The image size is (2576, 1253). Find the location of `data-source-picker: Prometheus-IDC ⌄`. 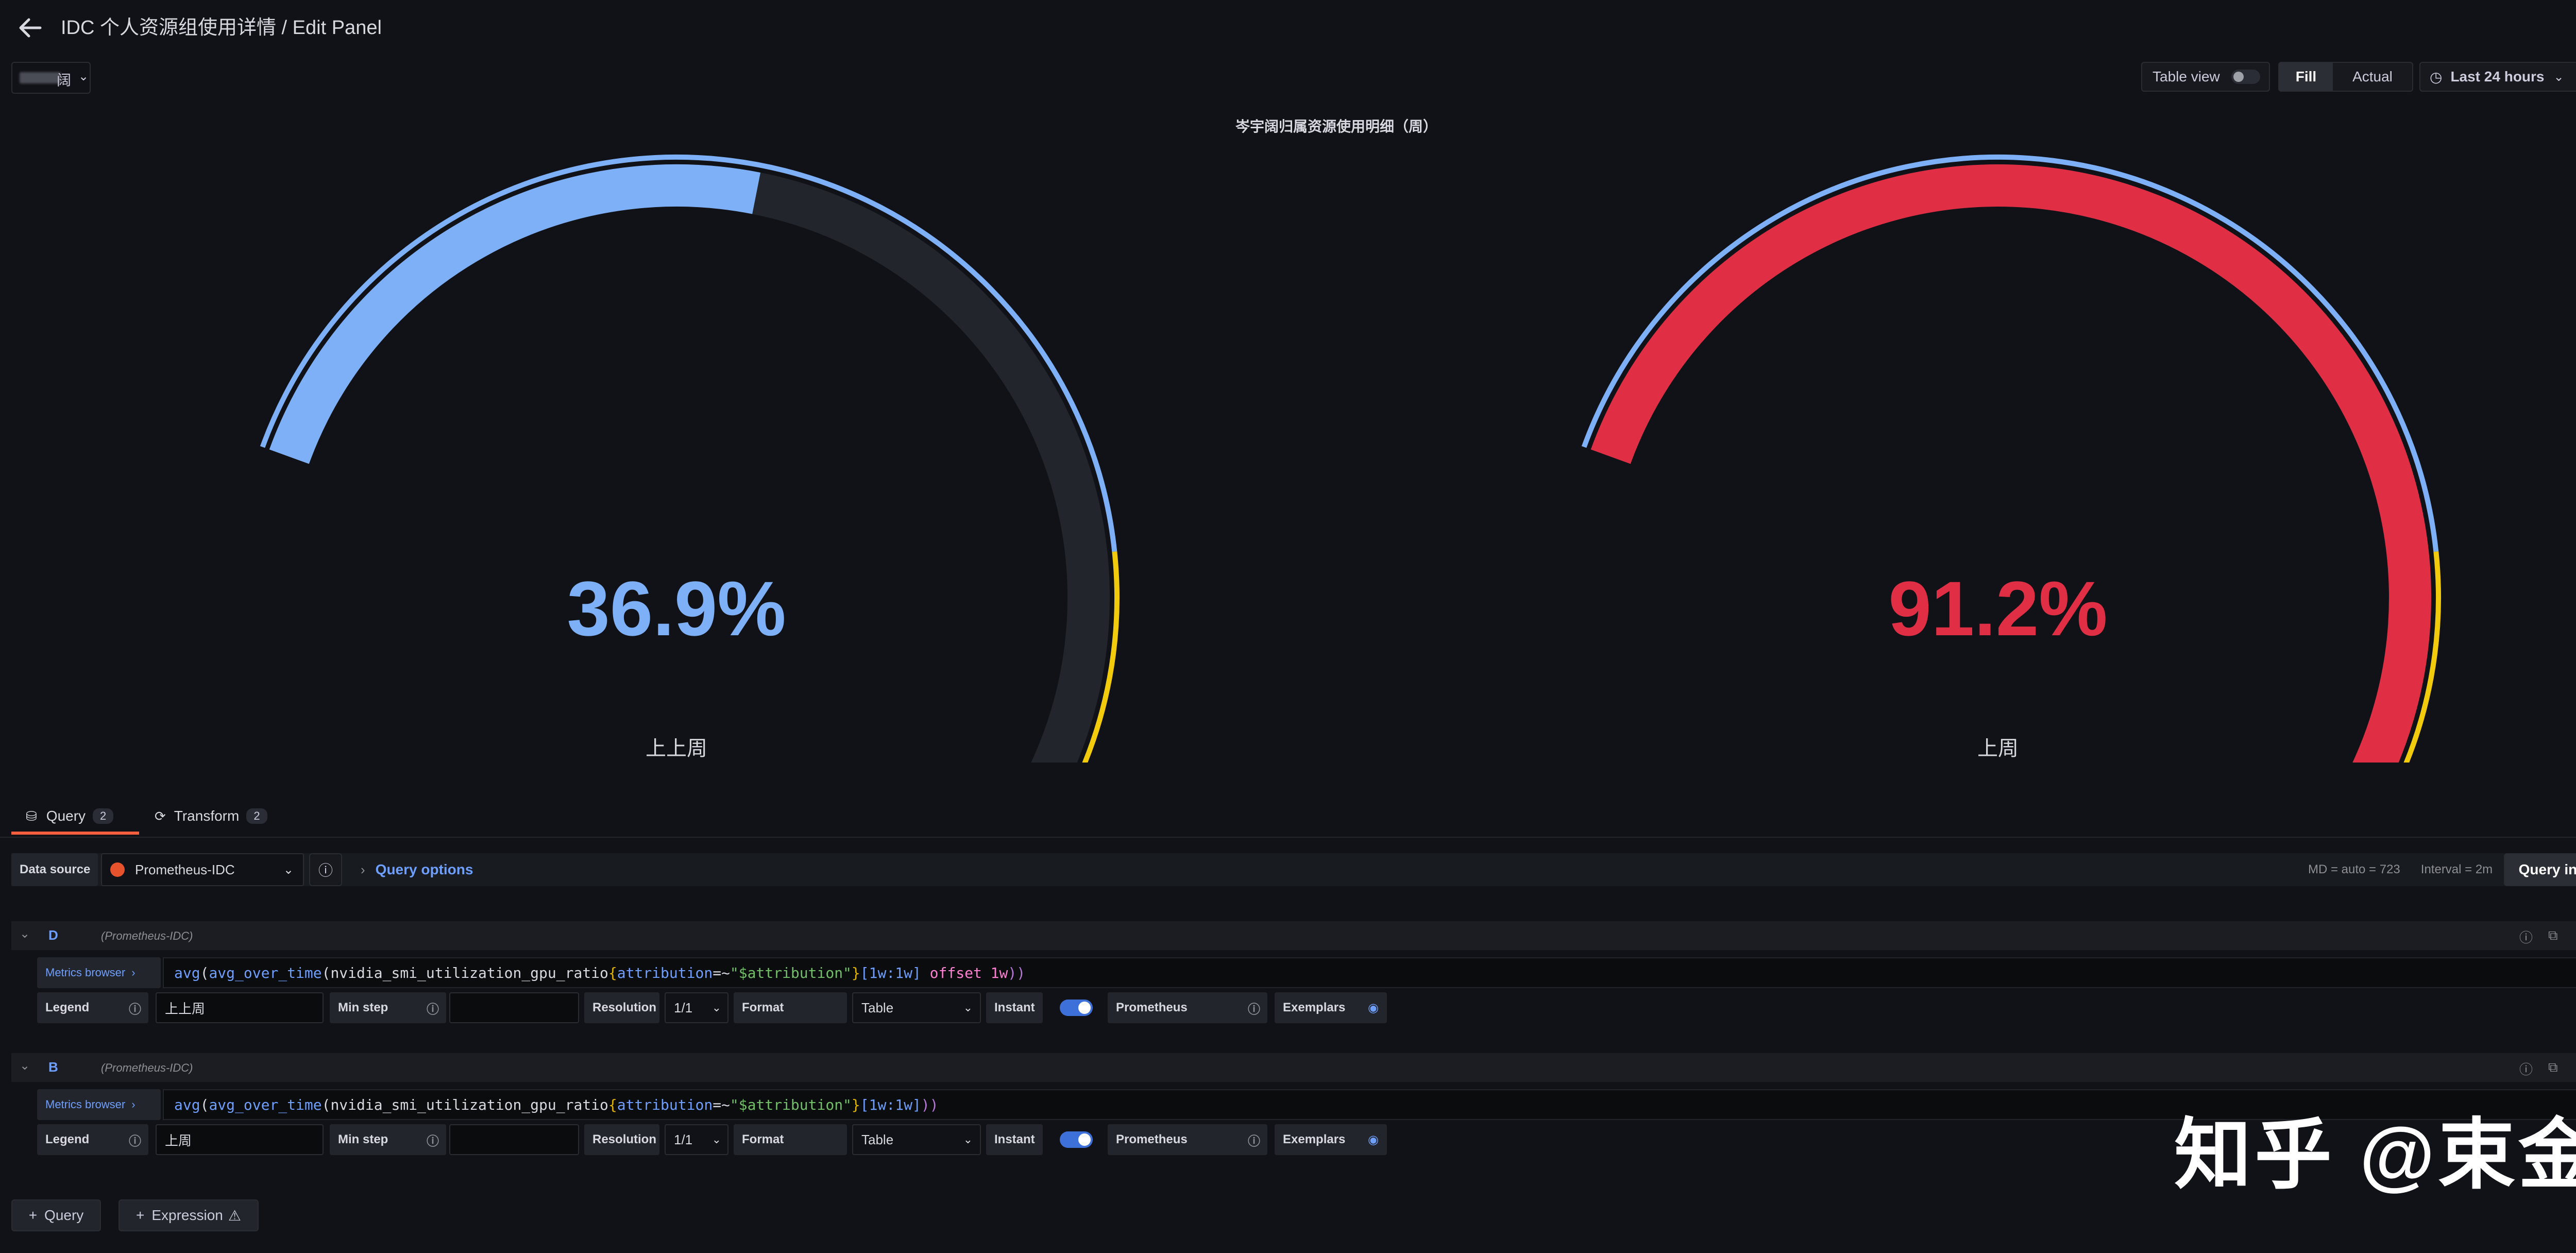

data-source-picker: Prometheus-IDC ⌄ is located at coordinates (202, 869).